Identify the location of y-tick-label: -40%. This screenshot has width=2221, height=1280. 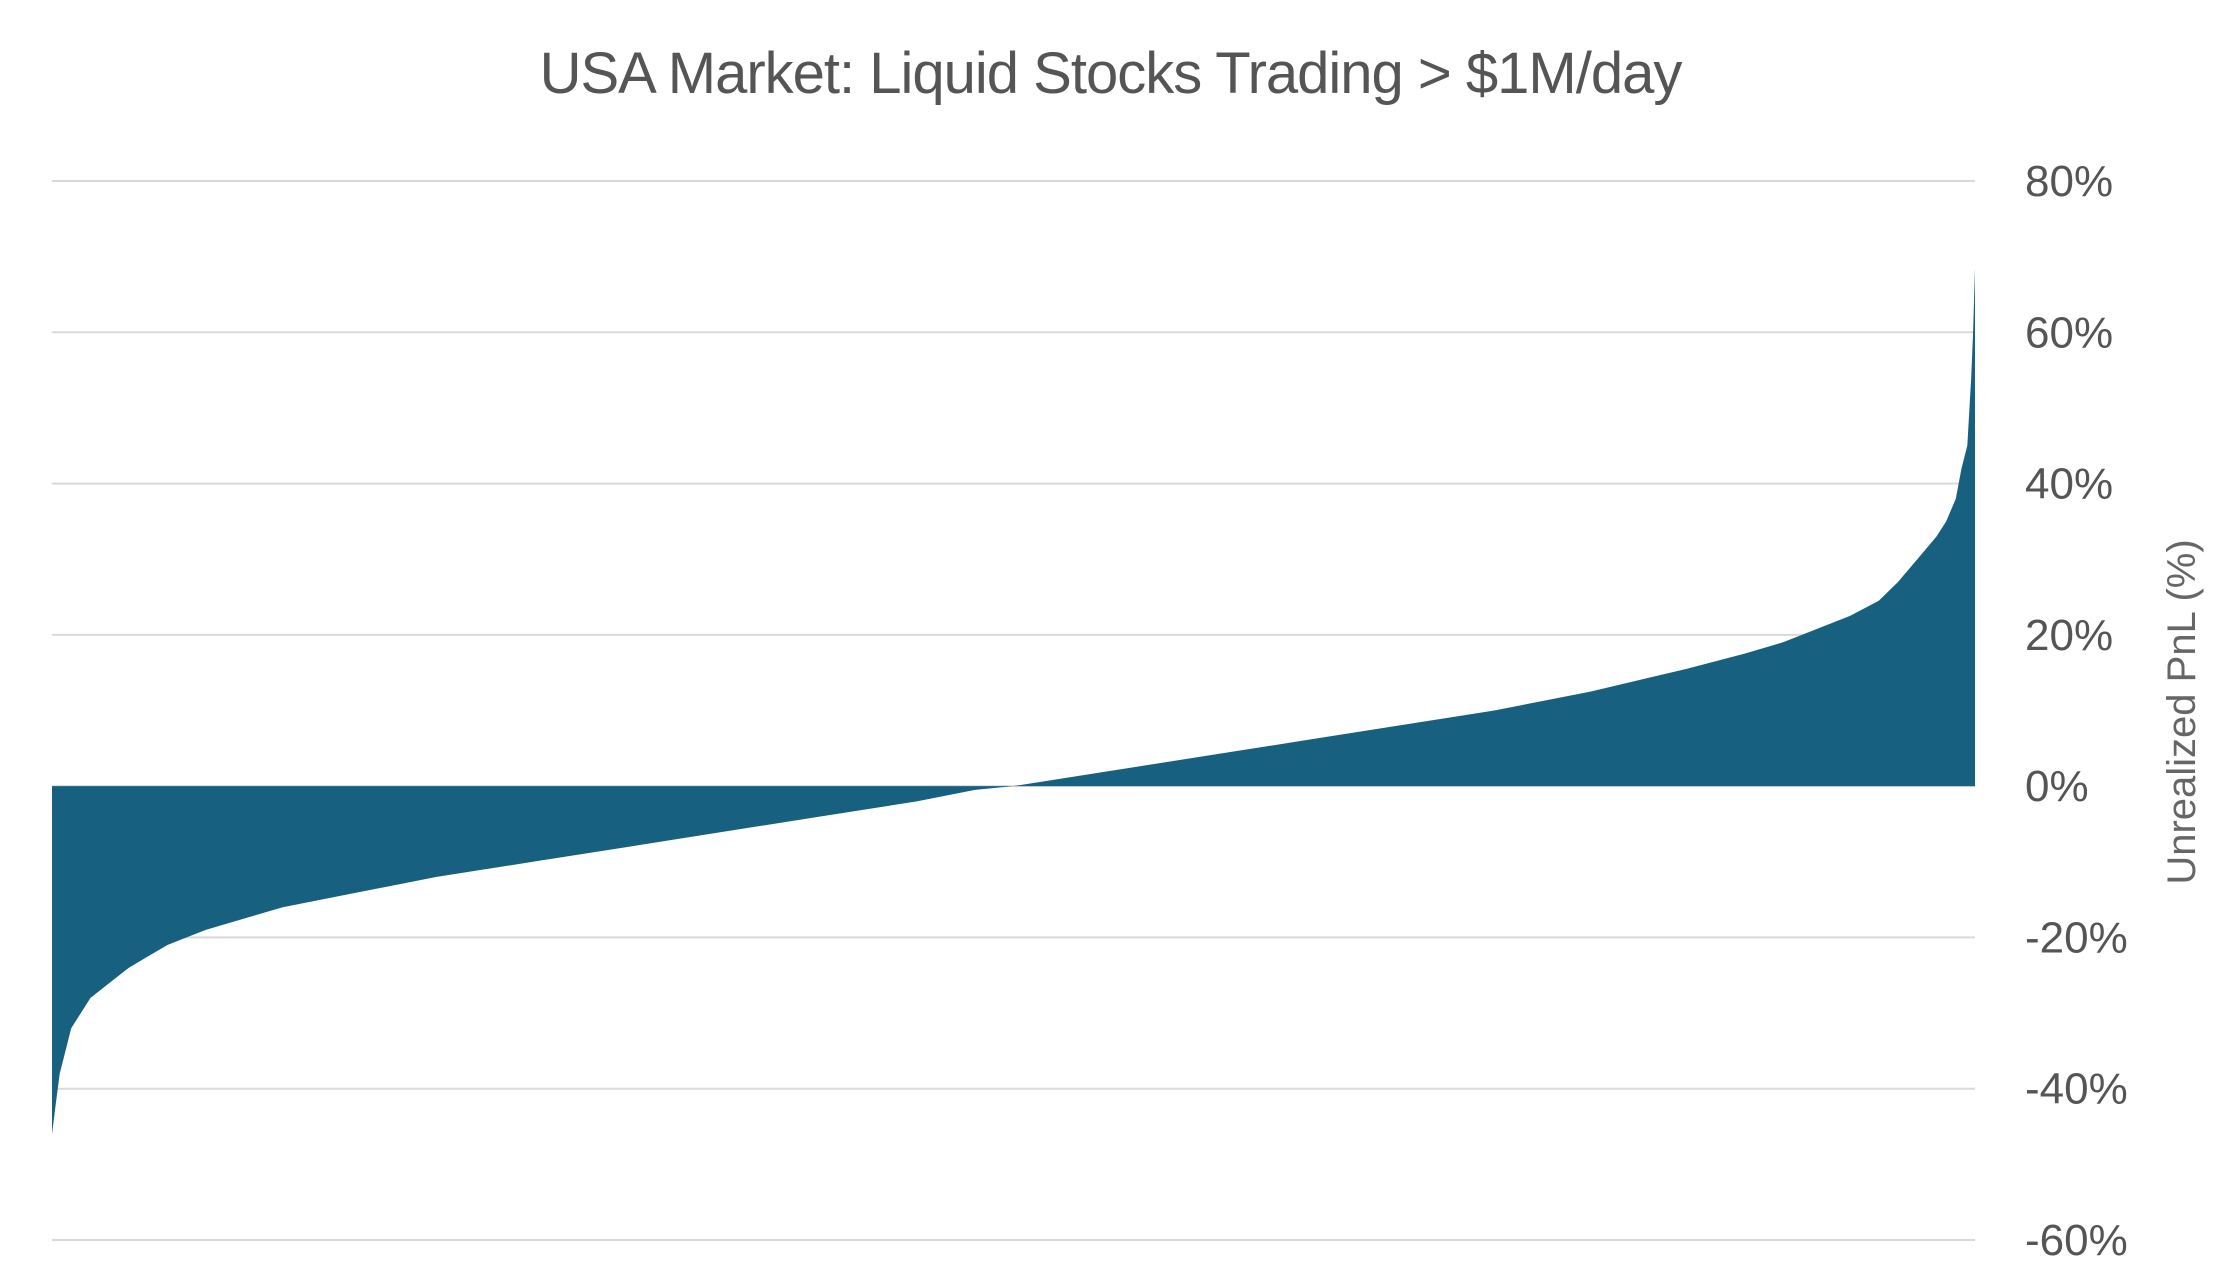
(2076, 1089).